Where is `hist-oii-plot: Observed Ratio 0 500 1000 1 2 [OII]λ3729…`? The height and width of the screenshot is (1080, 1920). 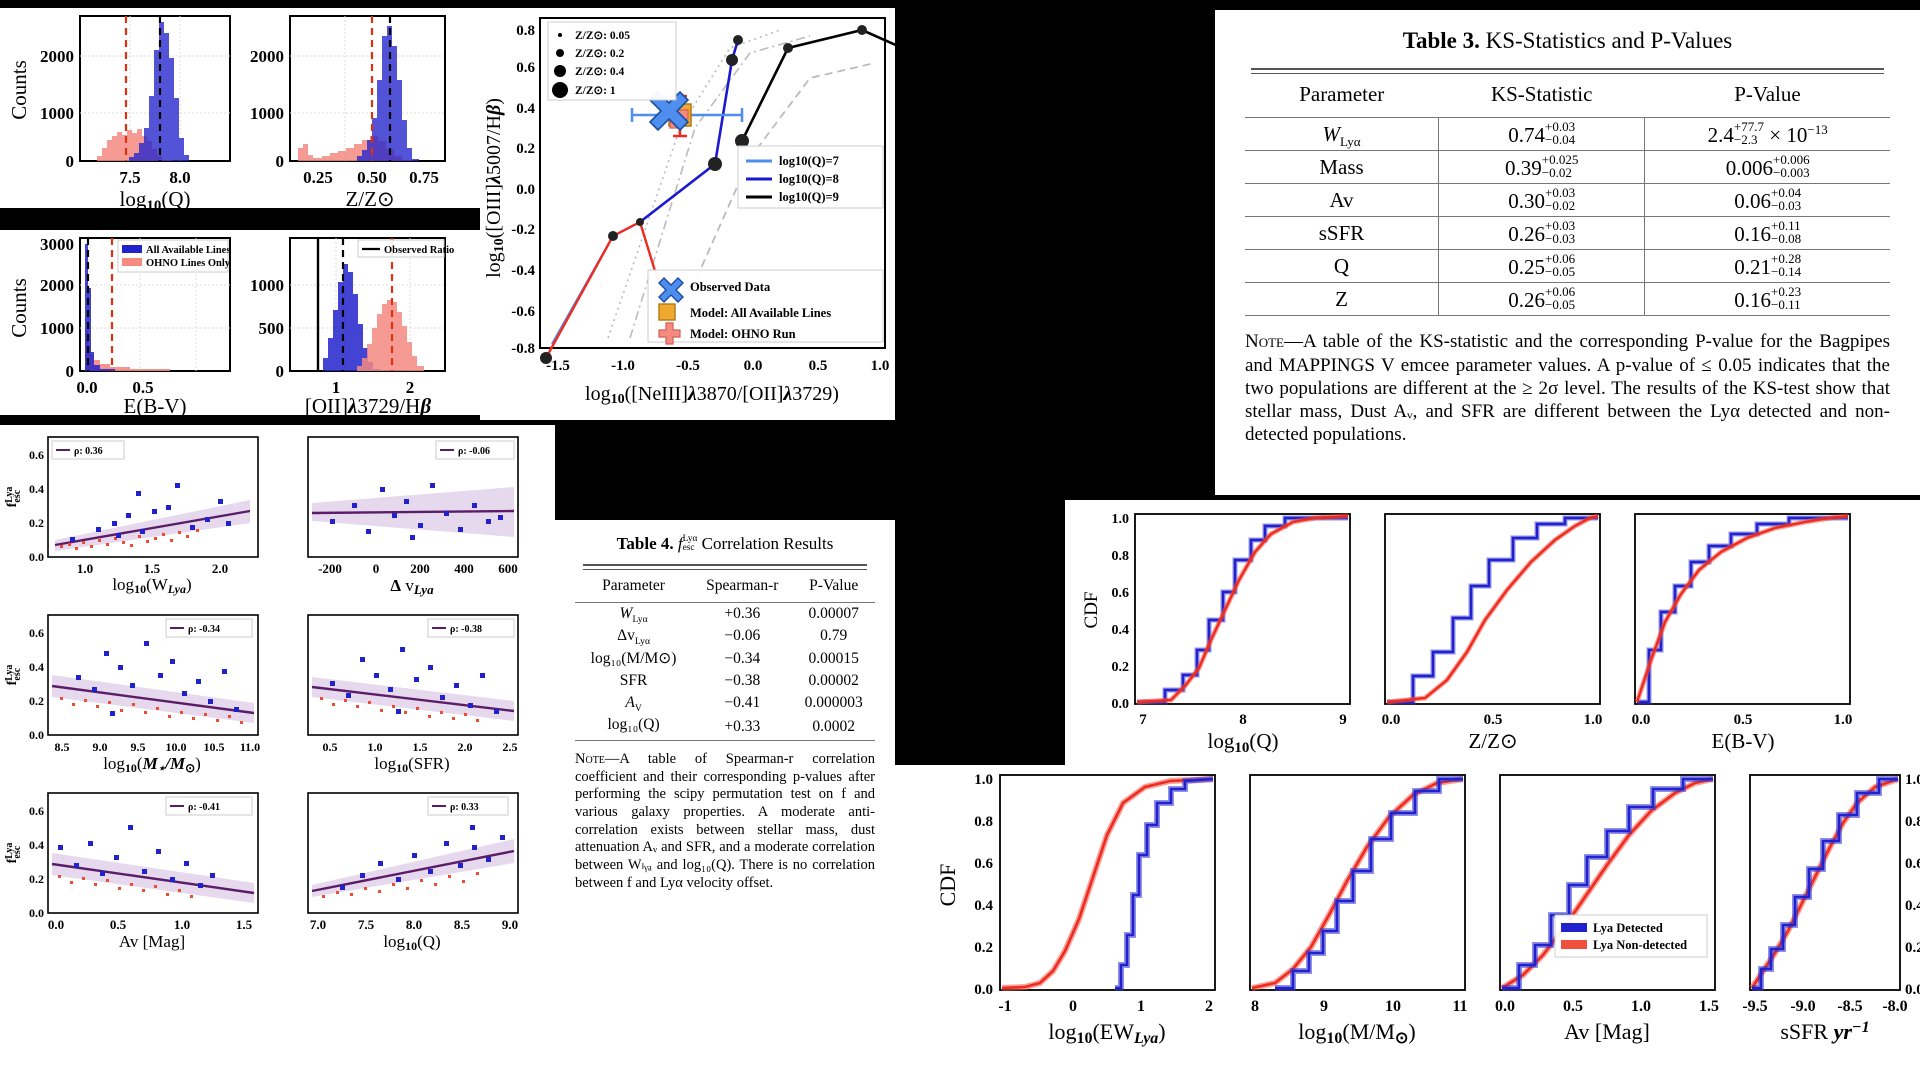
hist-oii-plot: Observed Ratio 0 500 1000 1 2 [OII]λ3729… is located at coordinates (352, 326).